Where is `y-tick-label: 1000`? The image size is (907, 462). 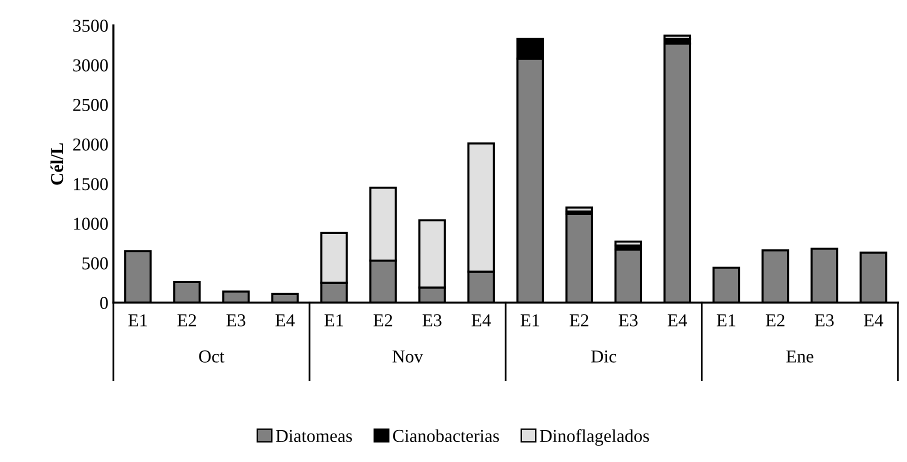 y-tick-label: 1000 is located at coordinates (91, 224).